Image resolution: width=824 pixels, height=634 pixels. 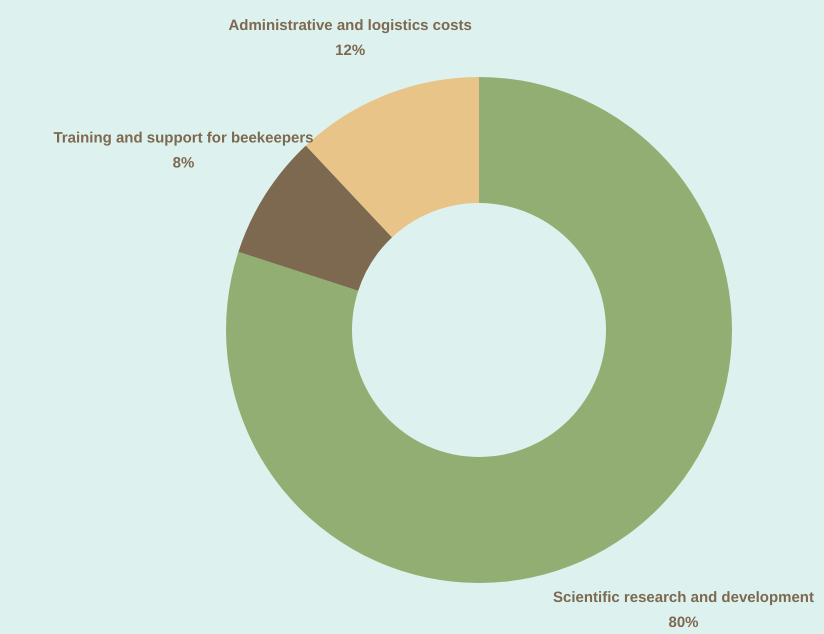 What do you see at coordinates (683, 597) in the screenshot?
I see `slice-label: Scientific research and development` at bounding box center [683, 597].